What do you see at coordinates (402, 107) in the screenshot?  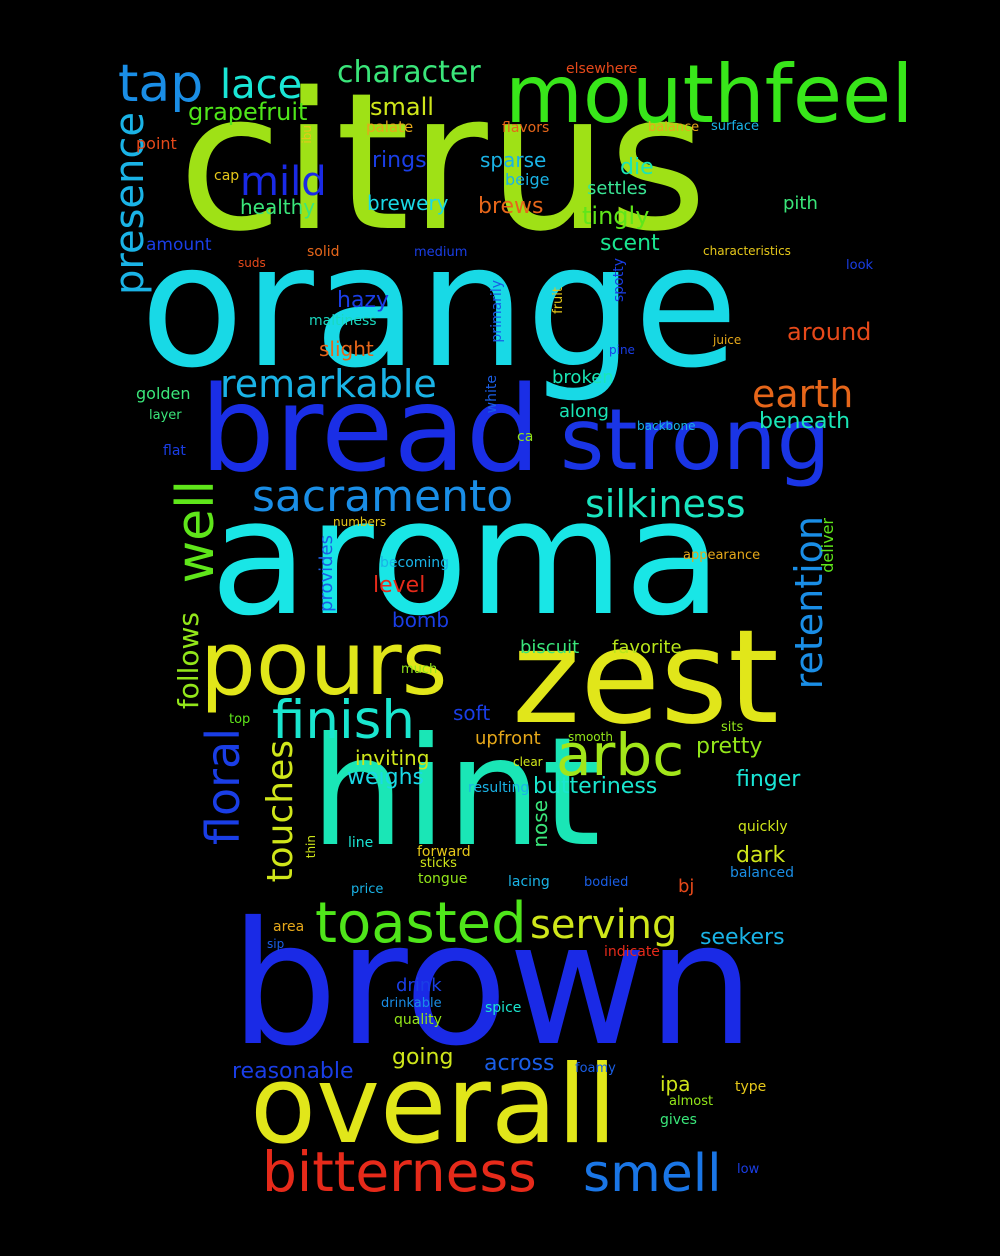 I see `word-small: small` at bounding box center [402, 107].